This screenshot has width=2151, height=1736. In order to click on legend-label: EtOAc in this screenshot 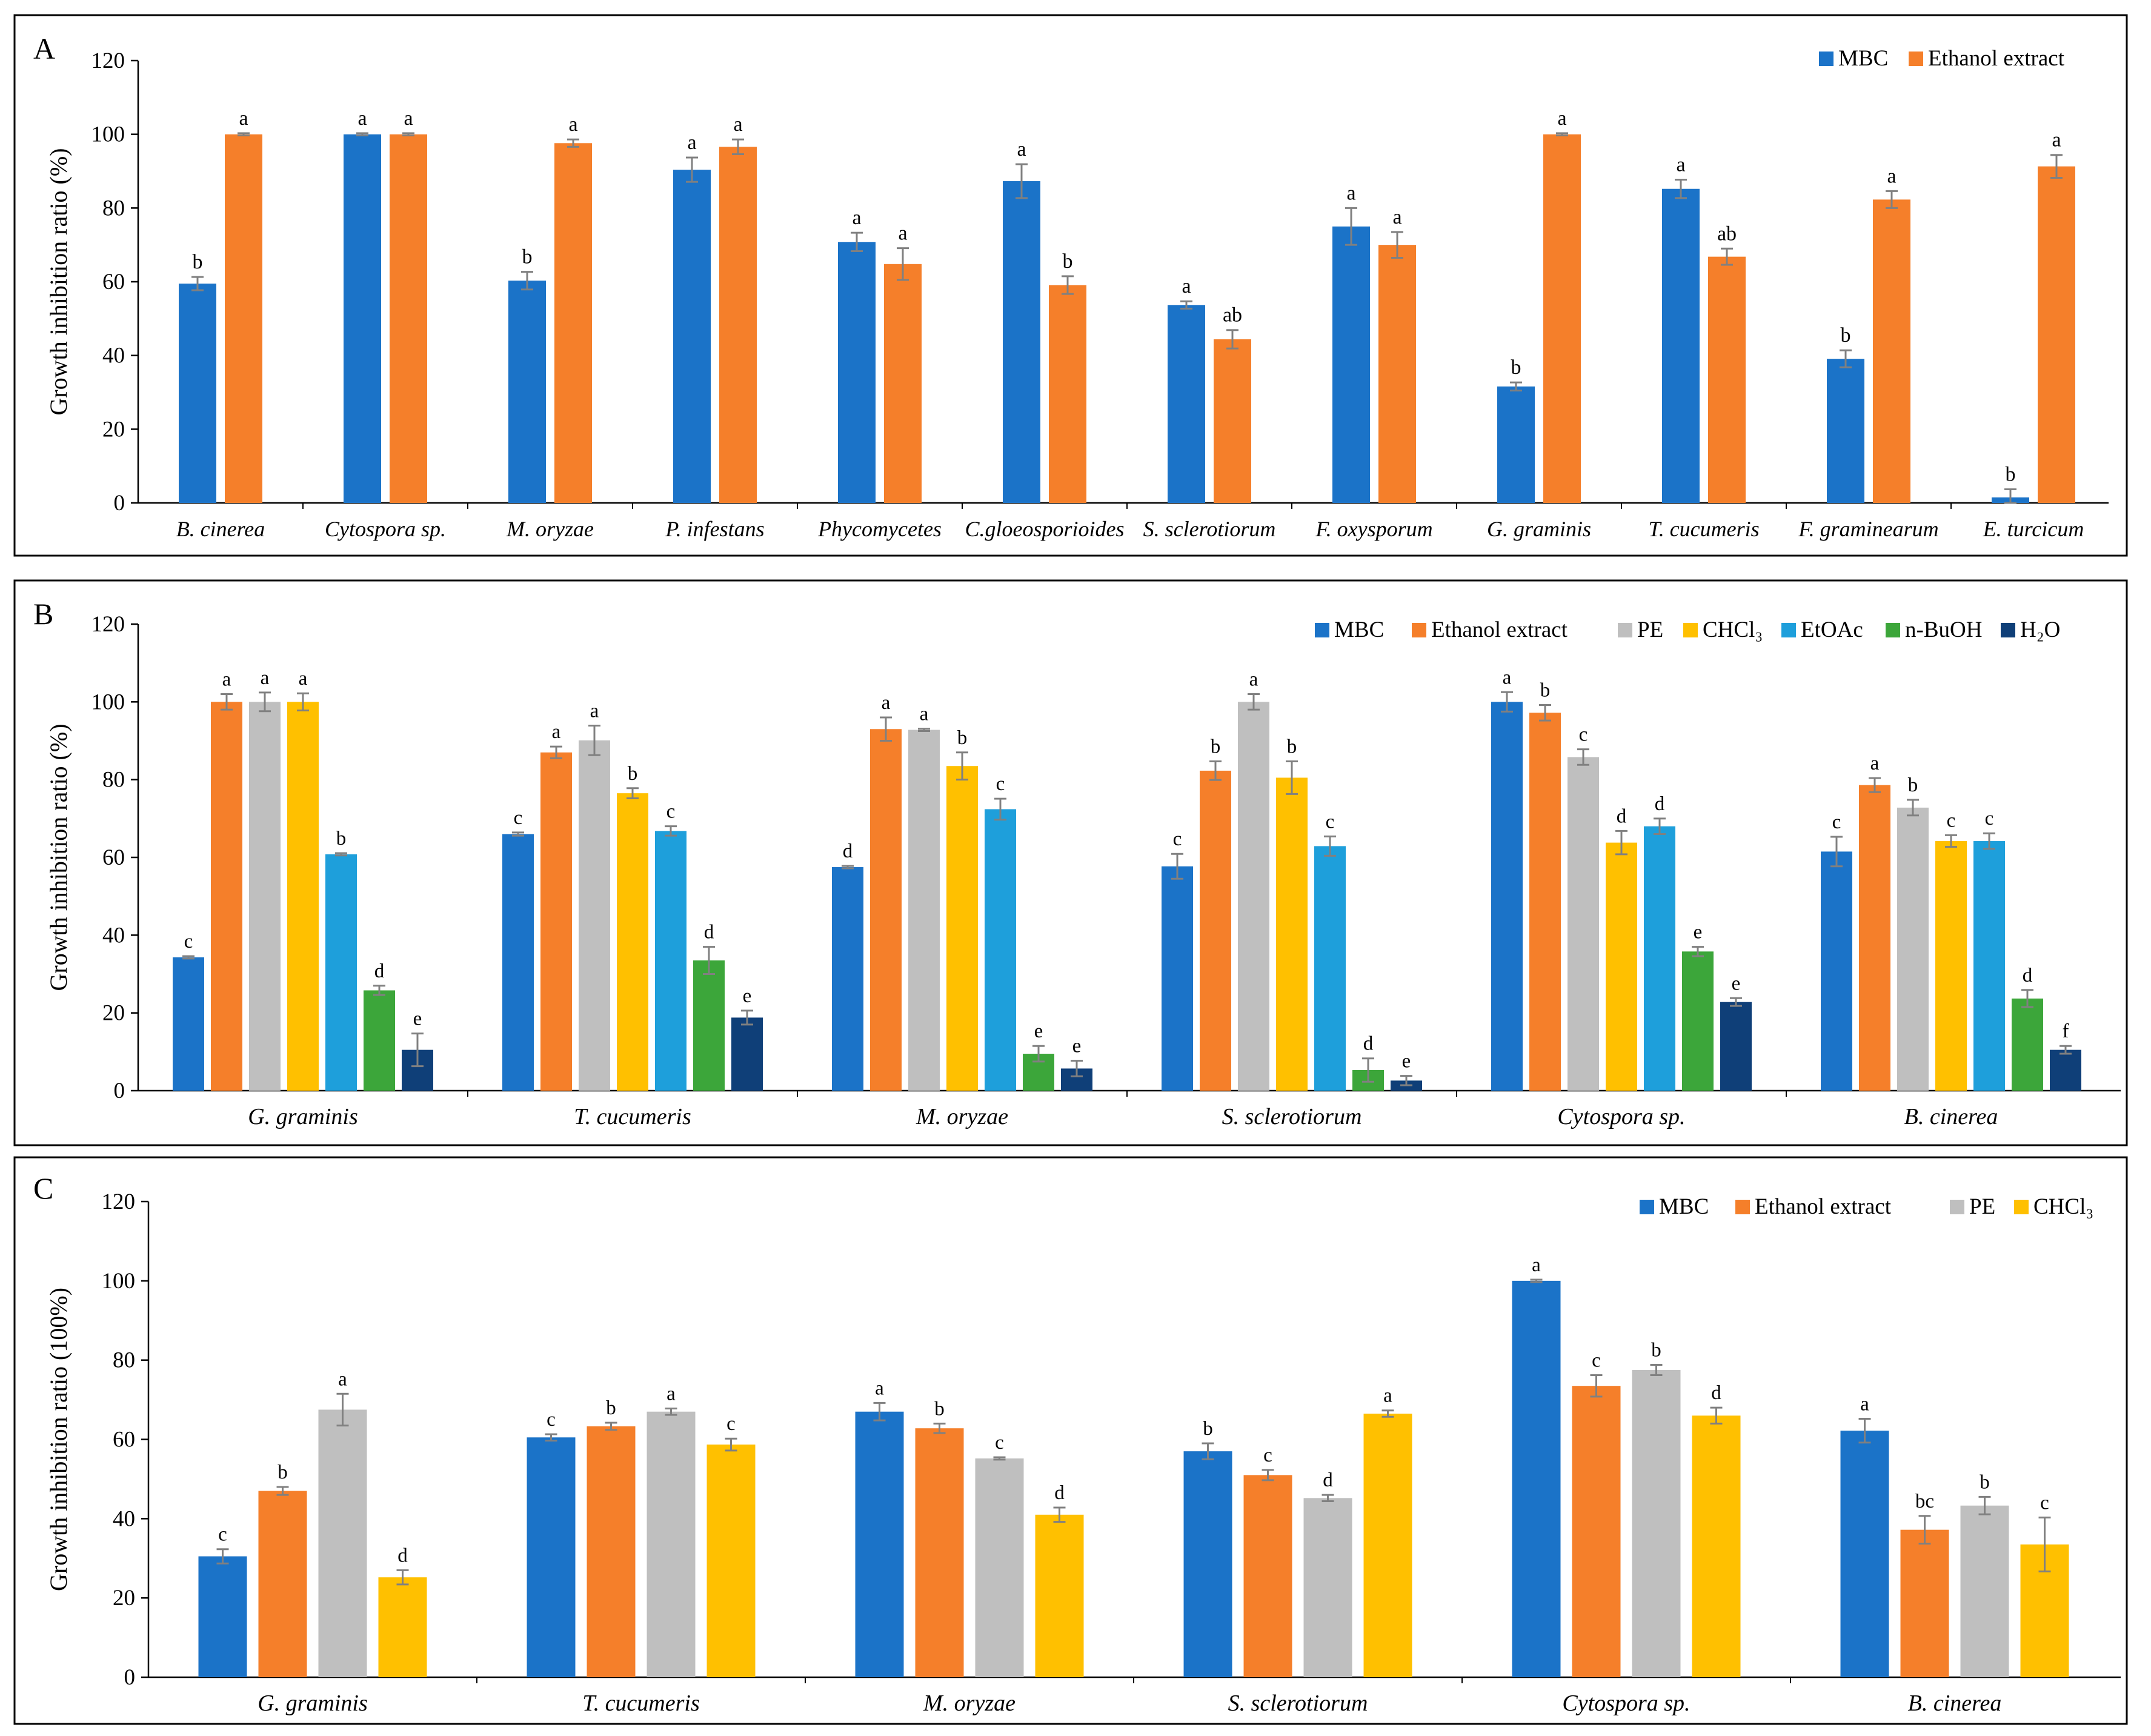, I will do `click(1832, 630)`.